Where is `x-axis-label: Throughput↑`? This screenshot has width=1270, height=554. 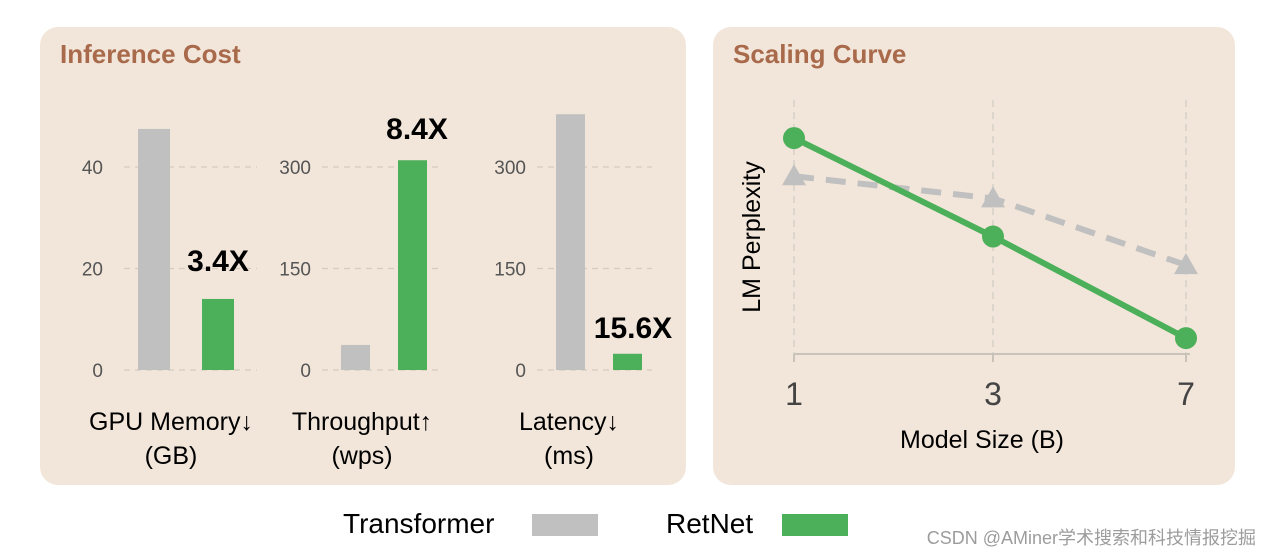 x-axis-label: Throughput↑ is located at coordinates (362, 422).